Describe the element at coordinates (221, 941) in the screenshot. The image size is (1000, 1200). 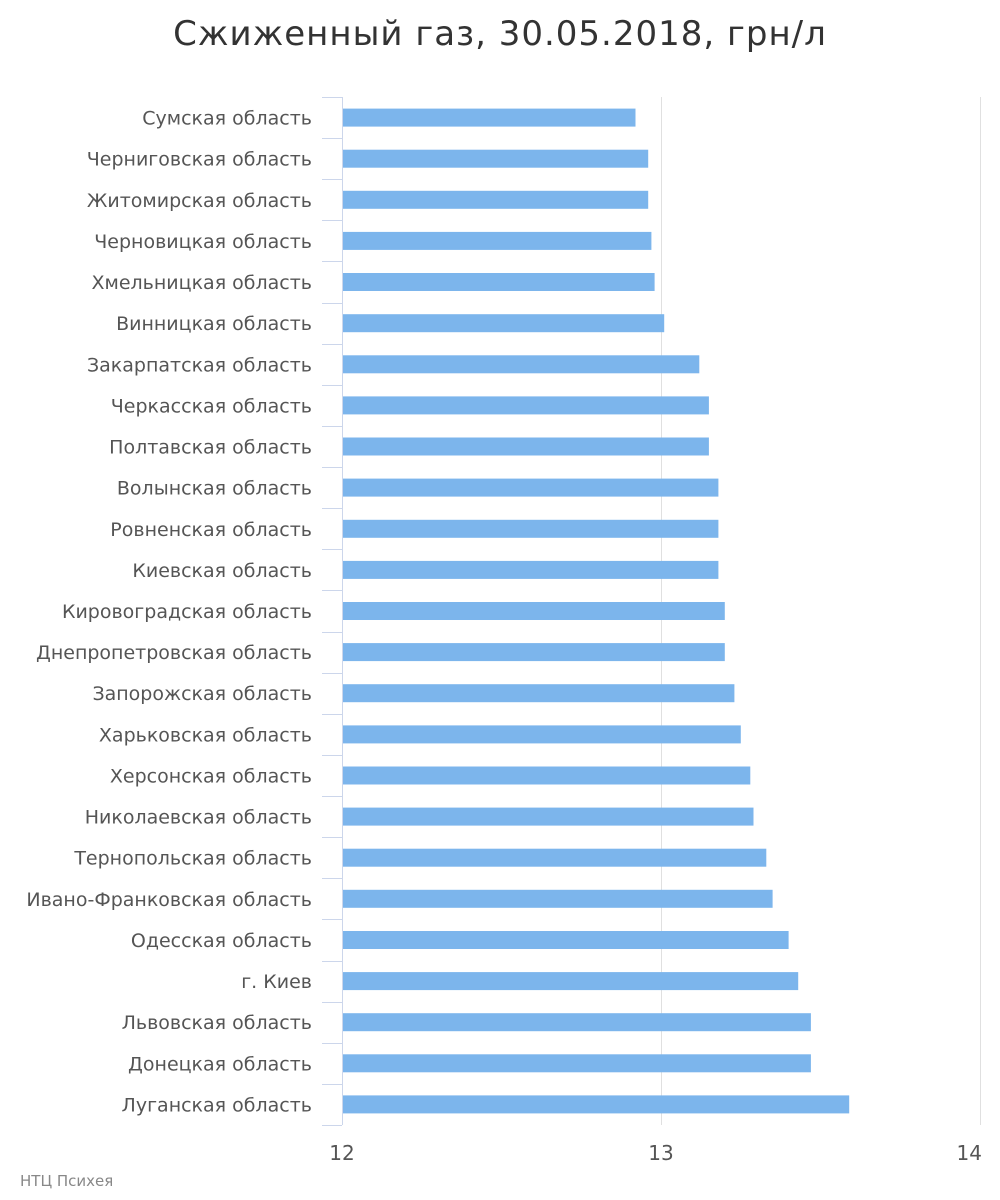
I see `category-label: Одесская область` at that location.